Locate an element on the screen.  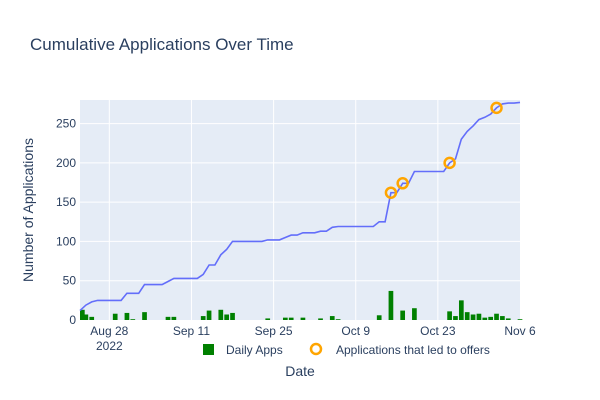
legend-swatch-daily-apps is located at coordinates (208, 349).